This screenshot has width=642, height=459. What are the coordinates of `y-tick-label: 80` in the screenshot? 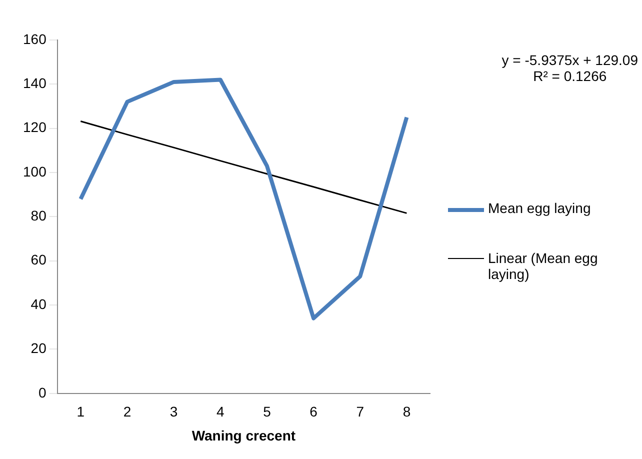 It's located at (38, 216).